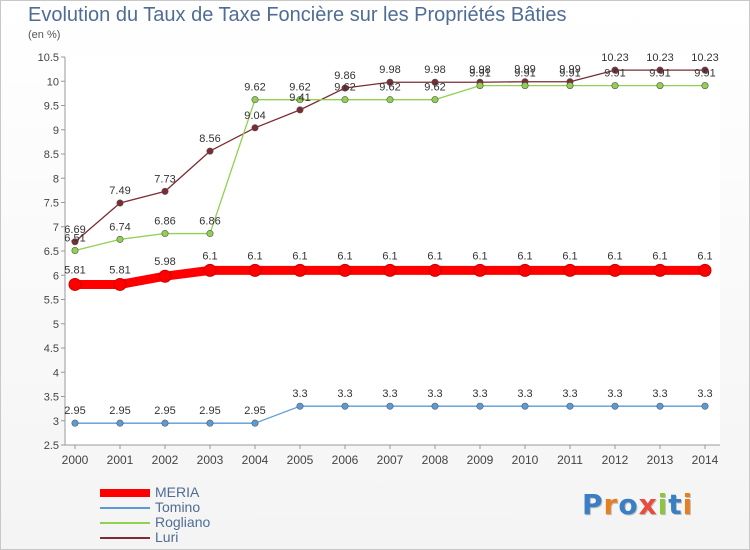  What do you see at coordinates (183, 522) in the screenshot?
I see `legend-label: Rogliano` at bounding box center [183, 522].